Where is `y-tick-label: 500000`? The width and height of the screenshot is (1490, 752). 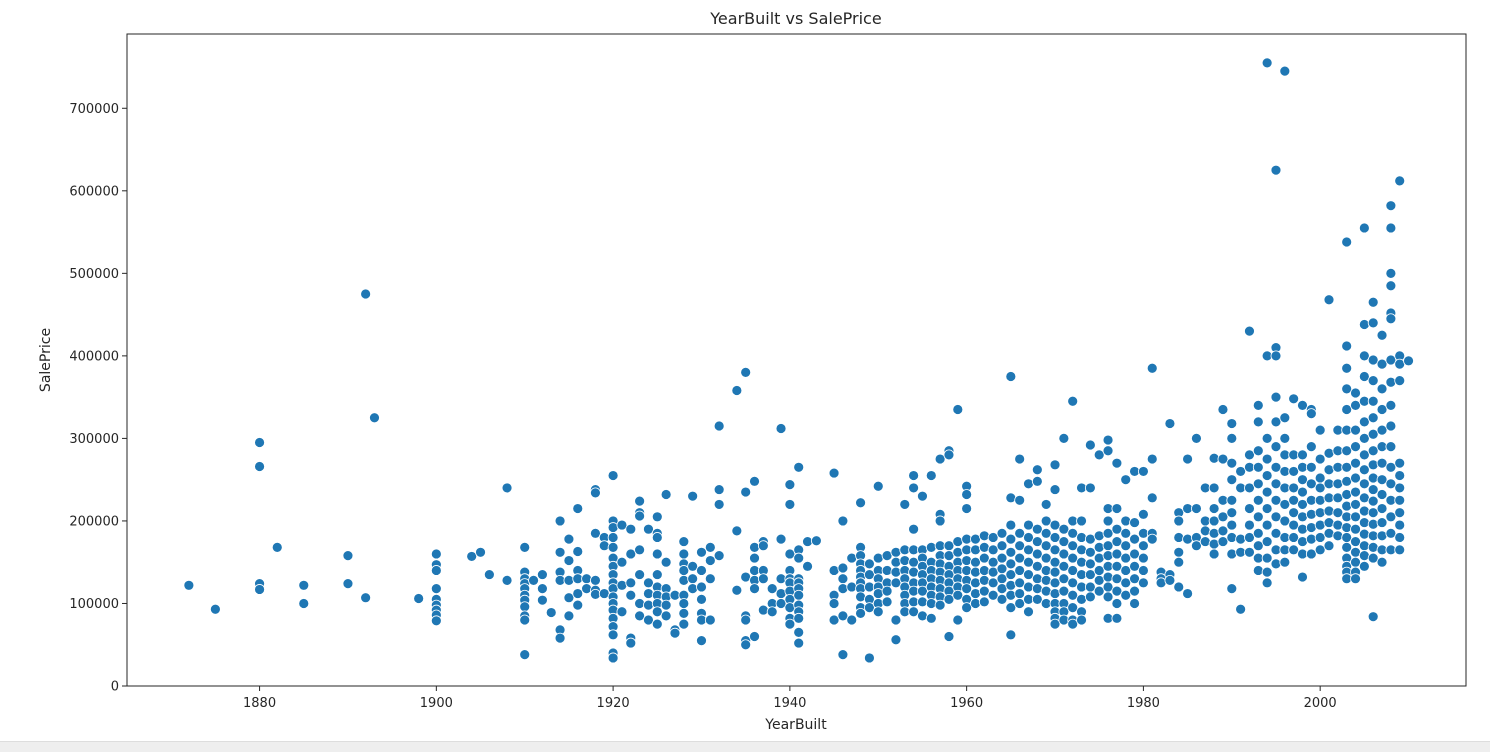 y-tick-label: 500000 is located at coordinates (94, 274).